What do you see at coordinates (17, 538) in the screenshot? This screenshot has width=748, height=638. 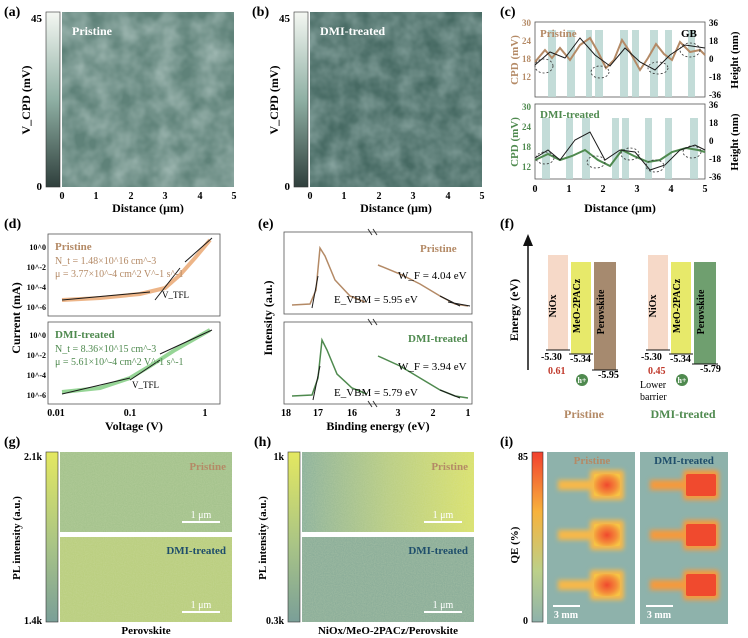 I see `g-ylabel: PL intensity (a.u.)` at bounding box center [17, 538].